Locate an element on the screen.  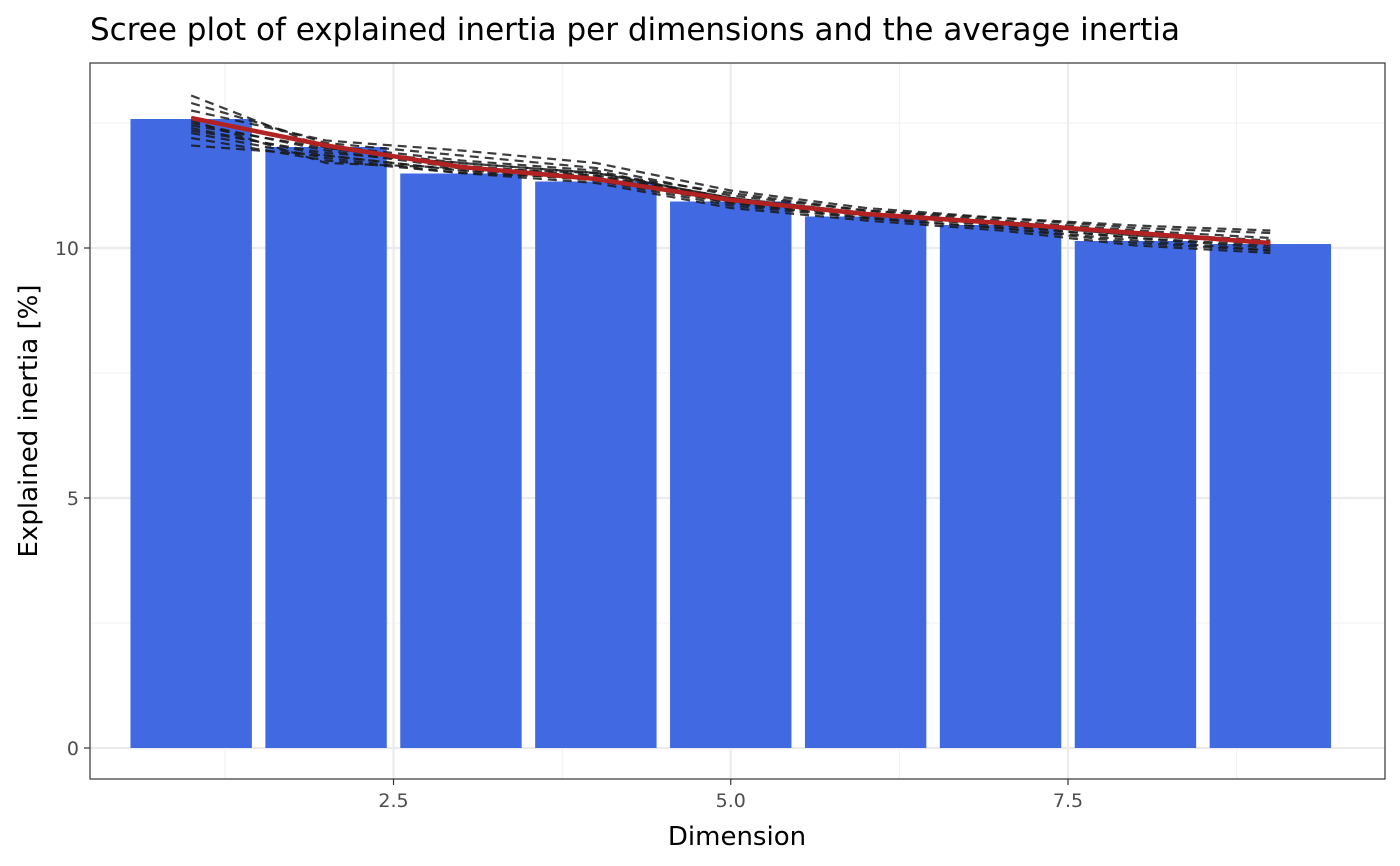
x-tick-label: 2.5 is located at coordinates (393, 801).